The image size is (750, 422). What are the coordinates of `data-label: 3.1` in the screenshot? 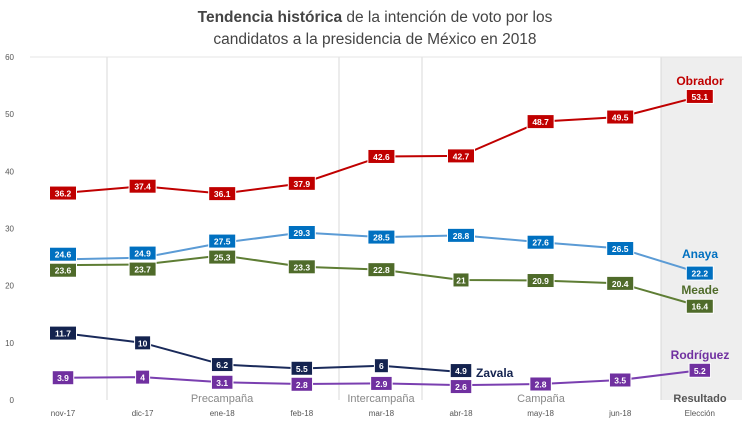 It's located at (222, 383).